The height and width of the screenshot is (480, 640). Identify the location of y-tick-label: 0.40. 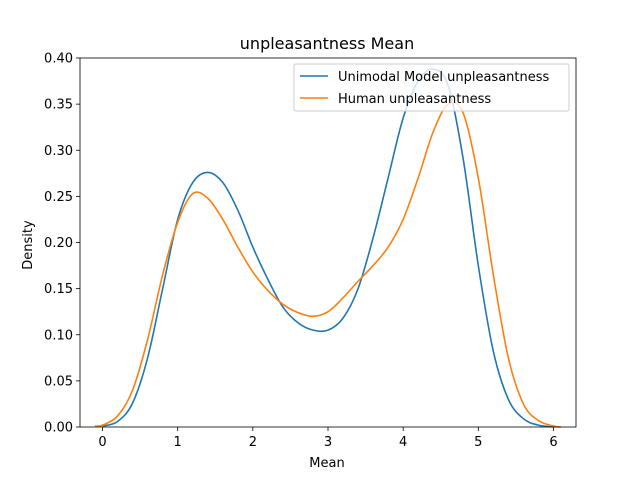
(58, 59).